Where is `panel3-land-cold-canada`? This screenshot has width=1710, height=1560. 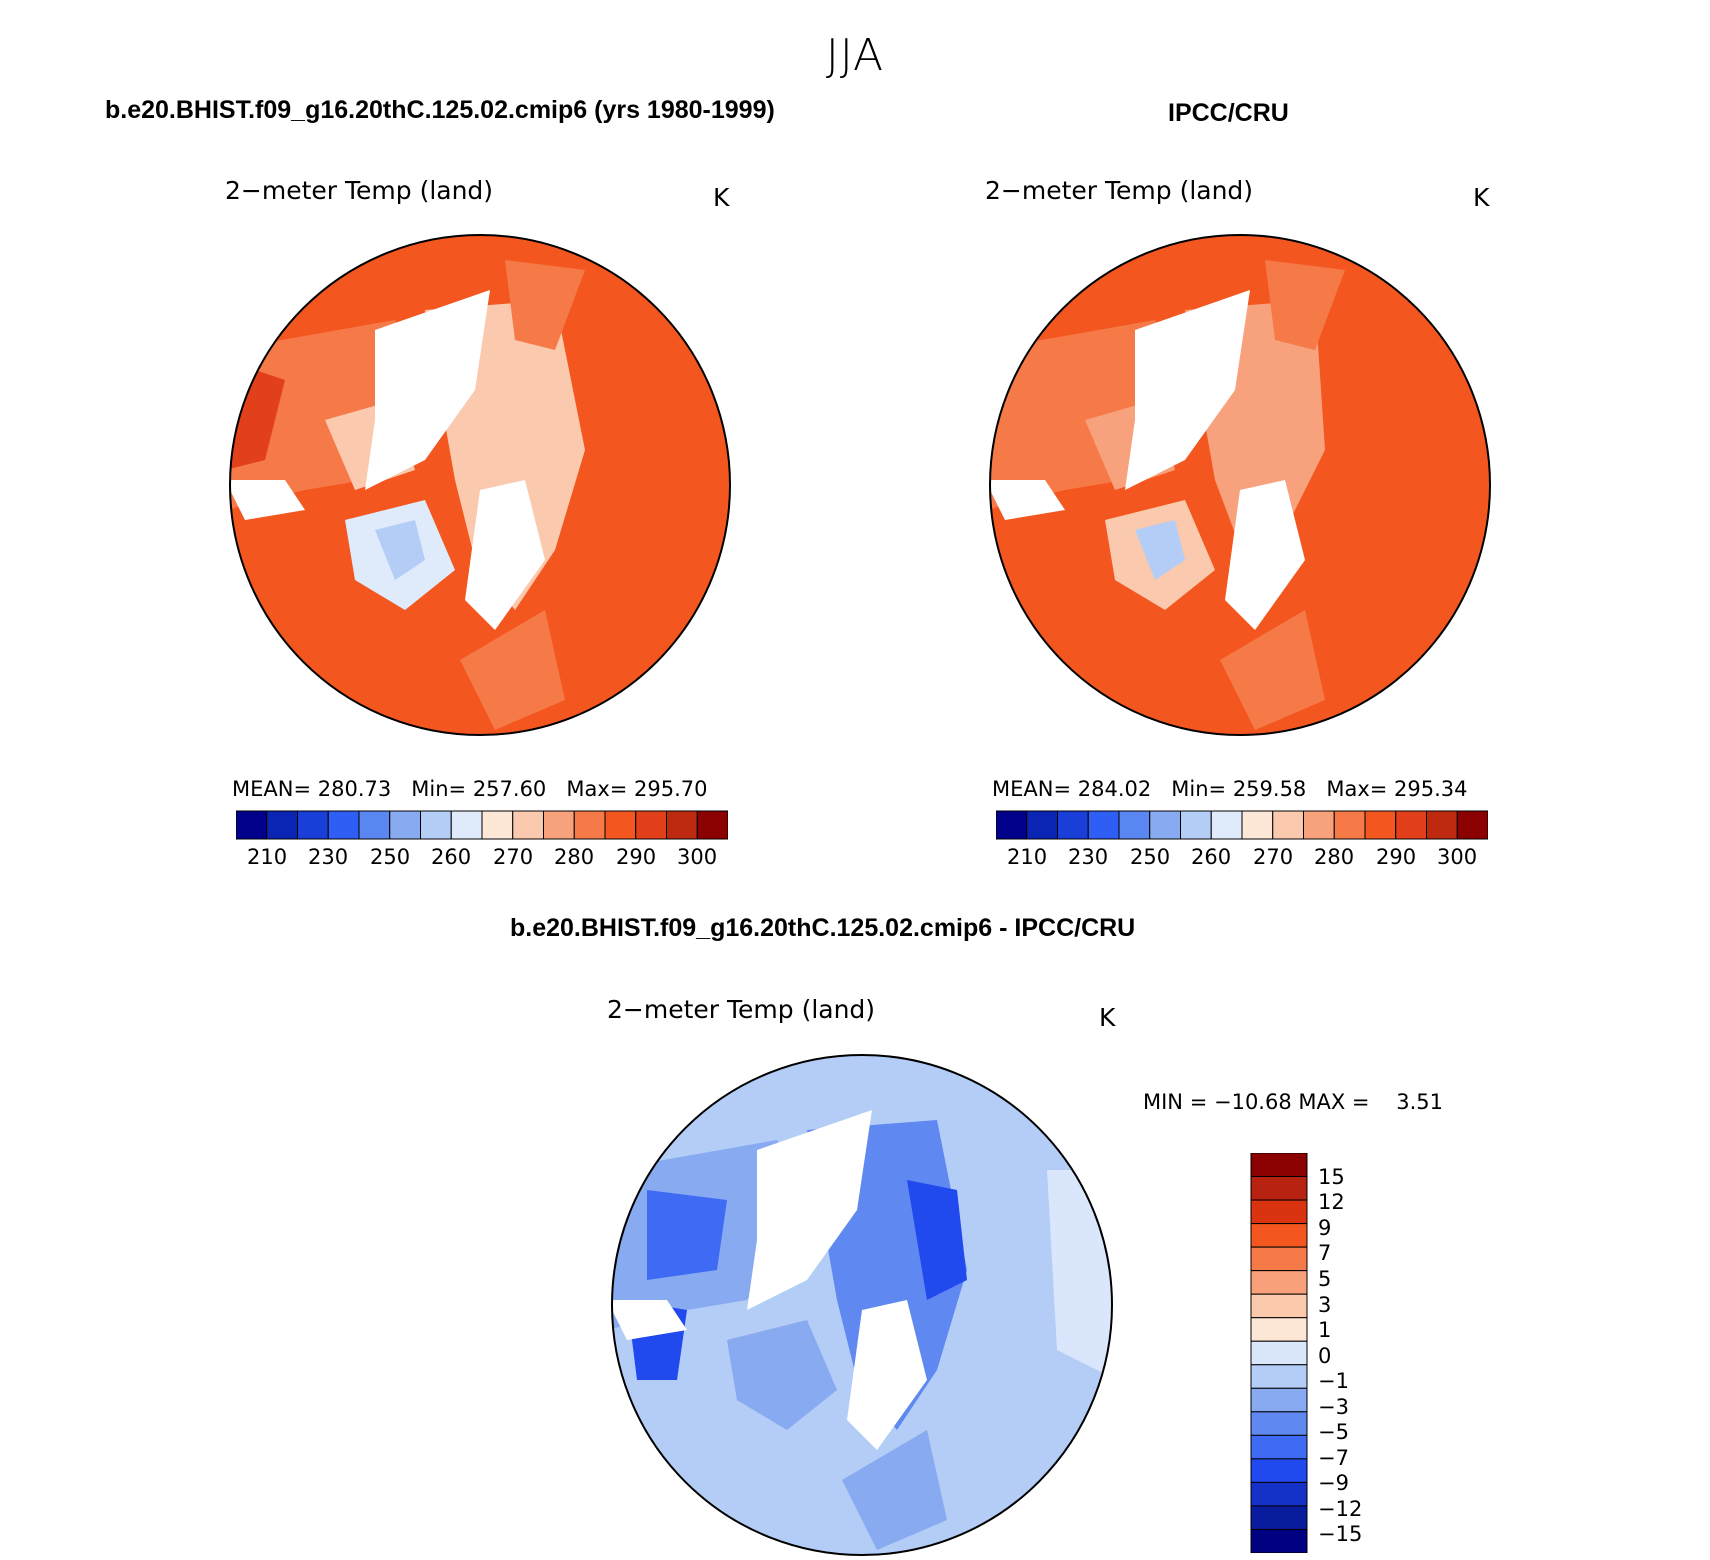 panel3-land-cold-canada is located at coordinates (687, 1235).